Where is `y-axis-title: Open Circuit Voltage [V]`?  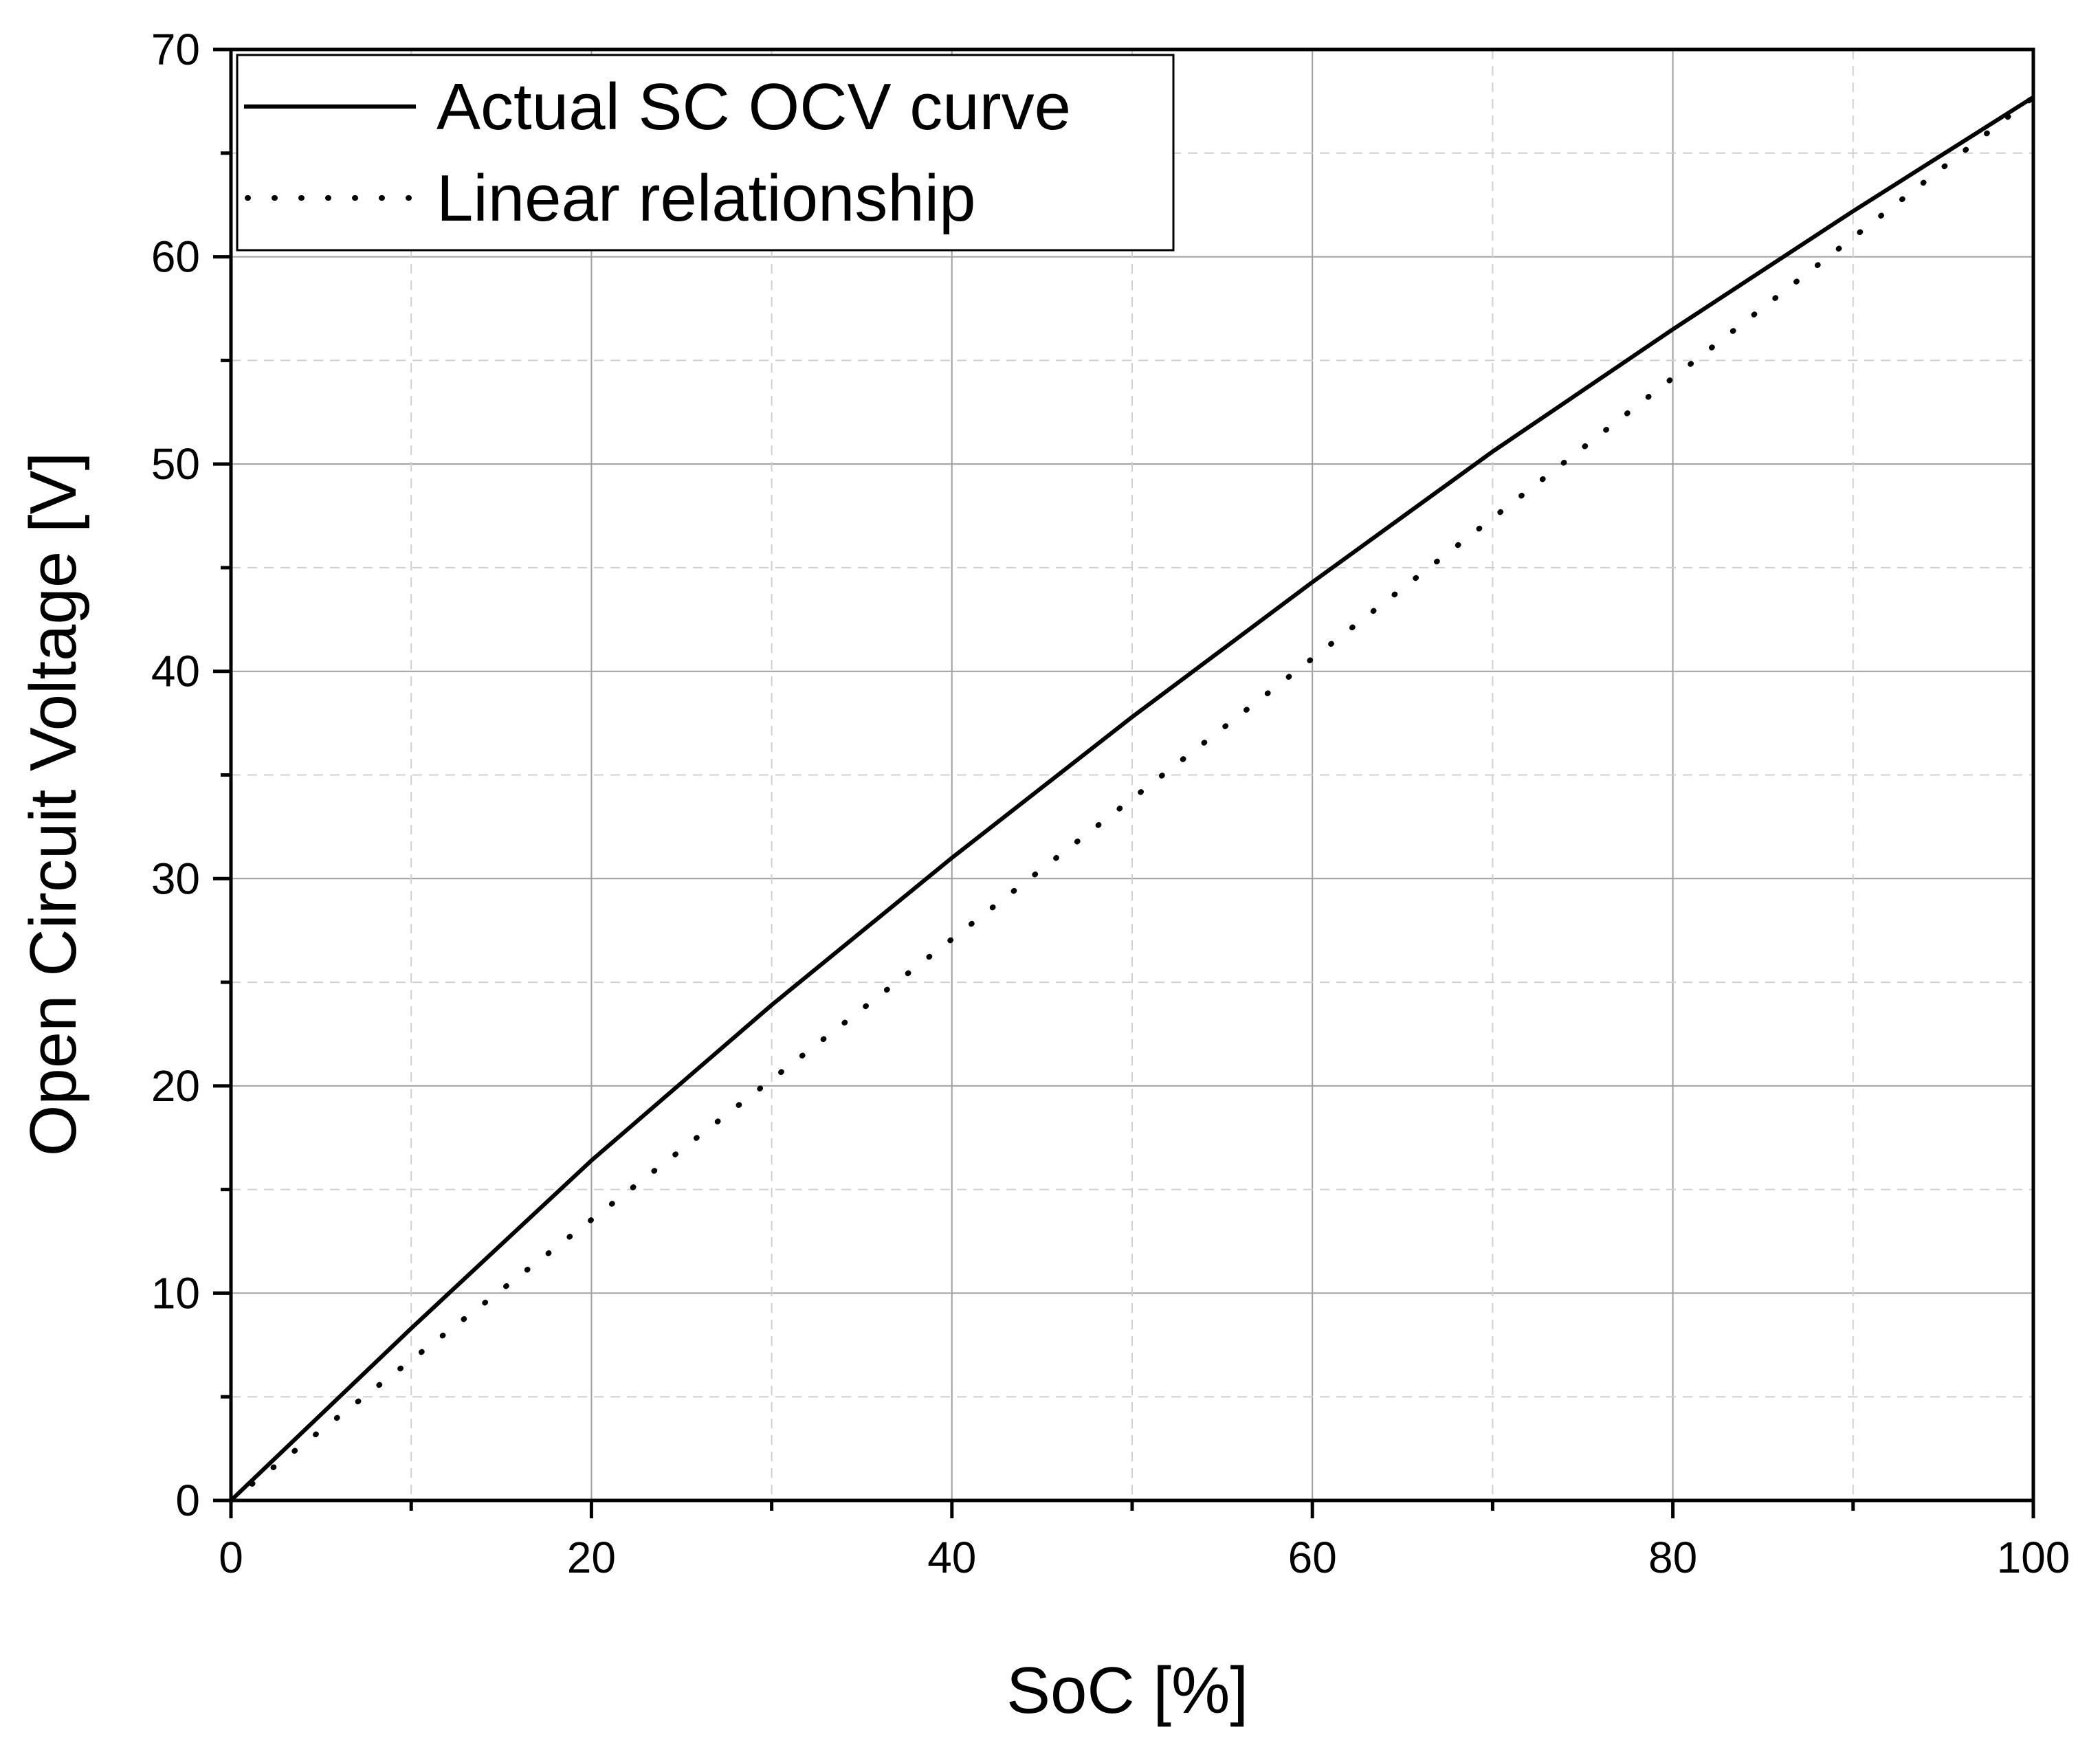
y-axis-title: Open Circuit Voltage [V] is located at coordinates (53, 804).